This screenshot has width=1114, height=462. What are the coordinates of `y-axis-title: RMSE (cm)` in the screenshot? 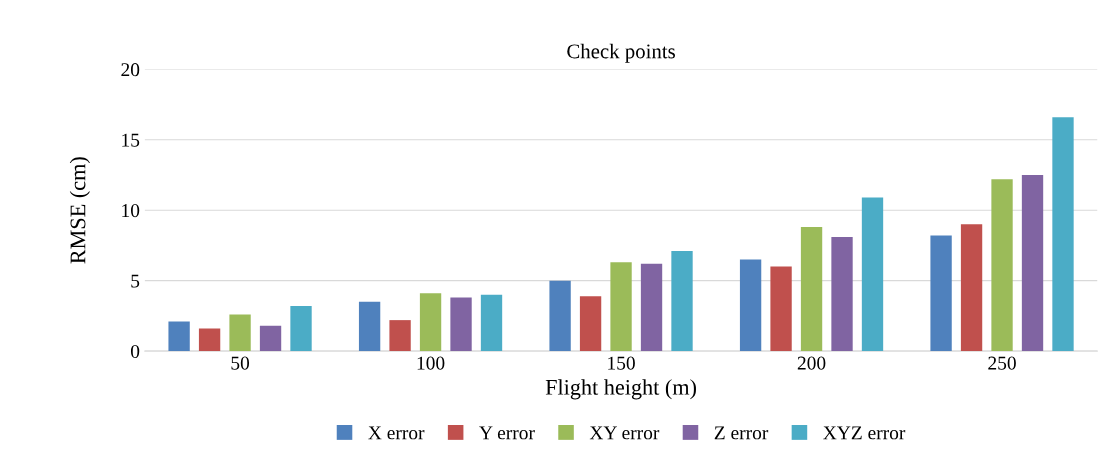 It's located at (79, 210).